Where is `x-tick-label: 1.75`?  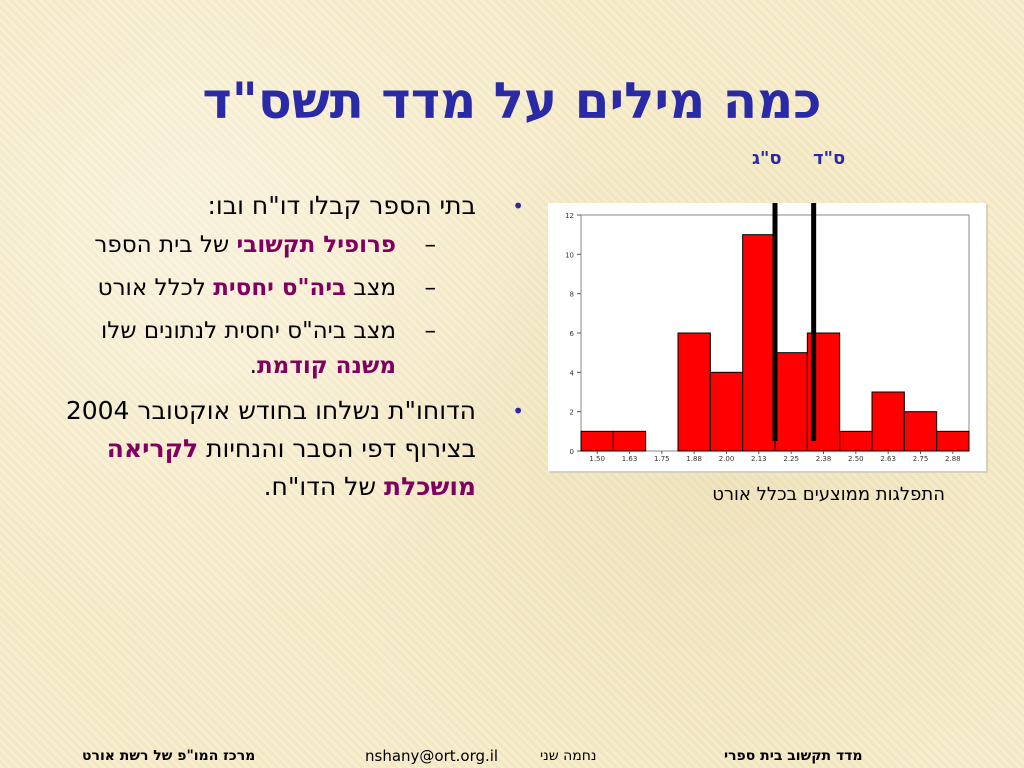
x-tick-label: 1.75 is located at coordinates (662, 459).